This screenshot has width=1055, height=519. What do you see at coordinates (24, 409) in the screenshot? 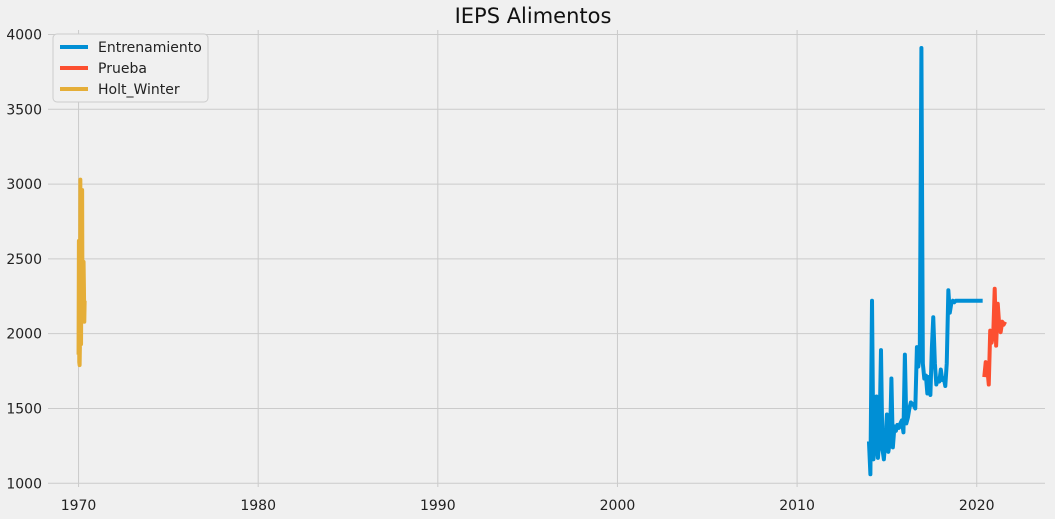
I see `y-tick-label: 1500` at bounding box center [24, 409].